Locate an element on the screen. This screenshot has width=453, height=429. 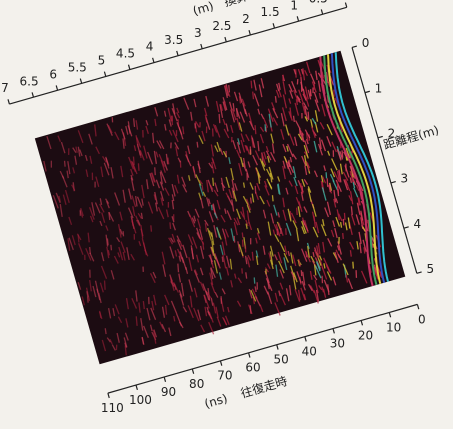
depth-axis-unit: (m) is located at coordinates (203, 9).